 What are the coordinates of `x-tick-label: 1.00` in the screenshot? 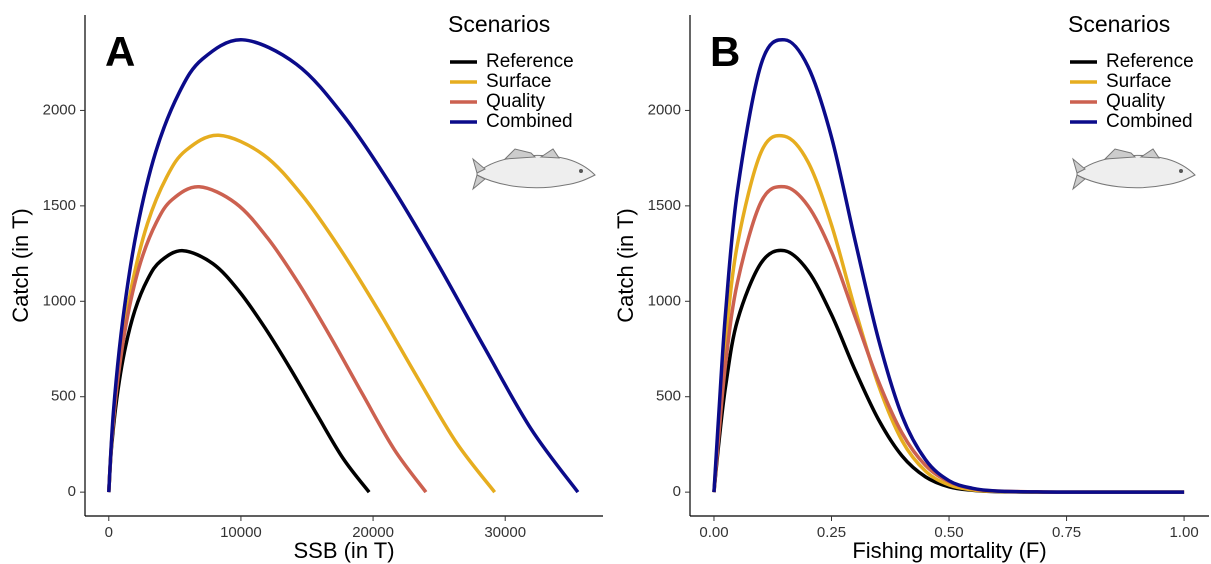 It's located at (1183, 532).